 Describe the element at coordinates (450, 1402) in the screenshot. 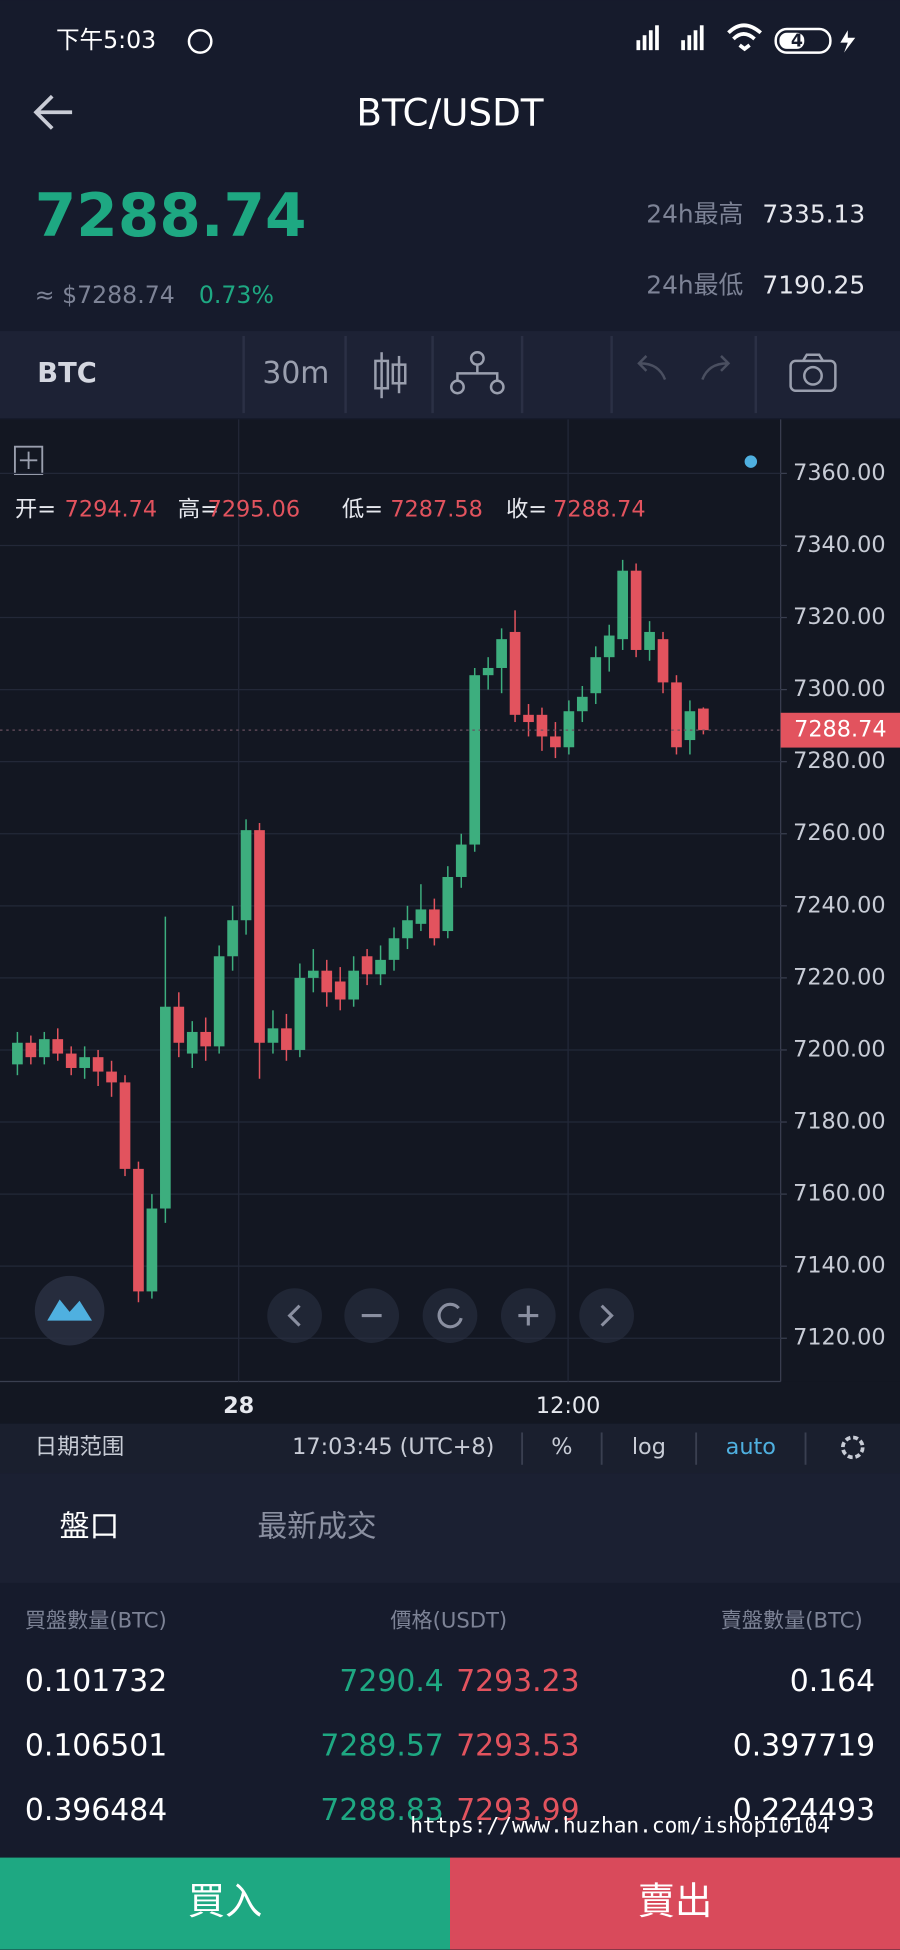

I see `x-axis-bg` at that location.